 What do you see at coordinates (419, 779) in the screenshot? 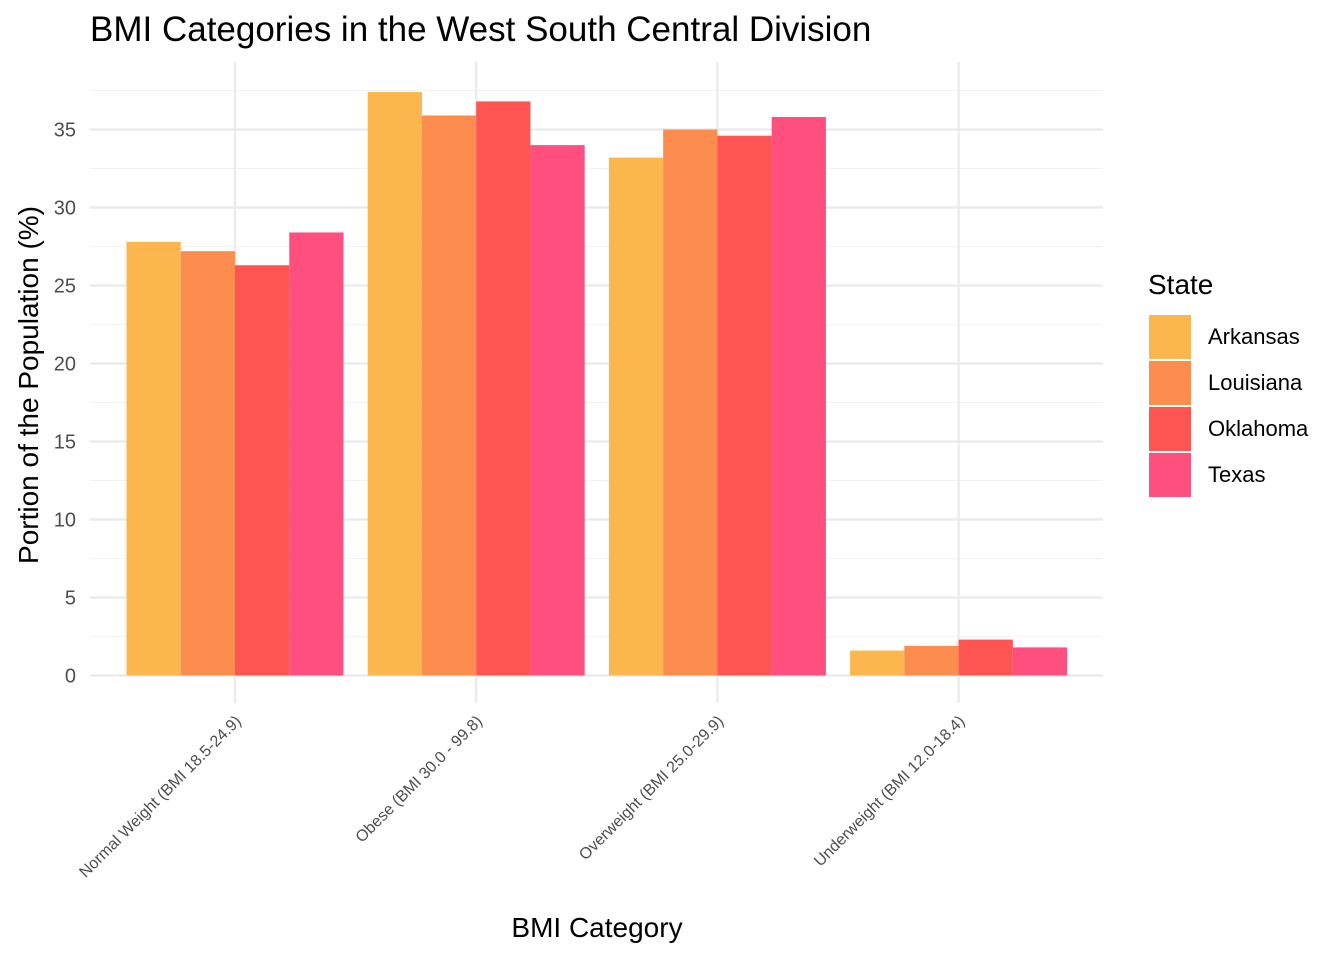
I see `x-tick-label: Obese (BMI 30.0 - 99.8)` at bounding box center [419, 779].